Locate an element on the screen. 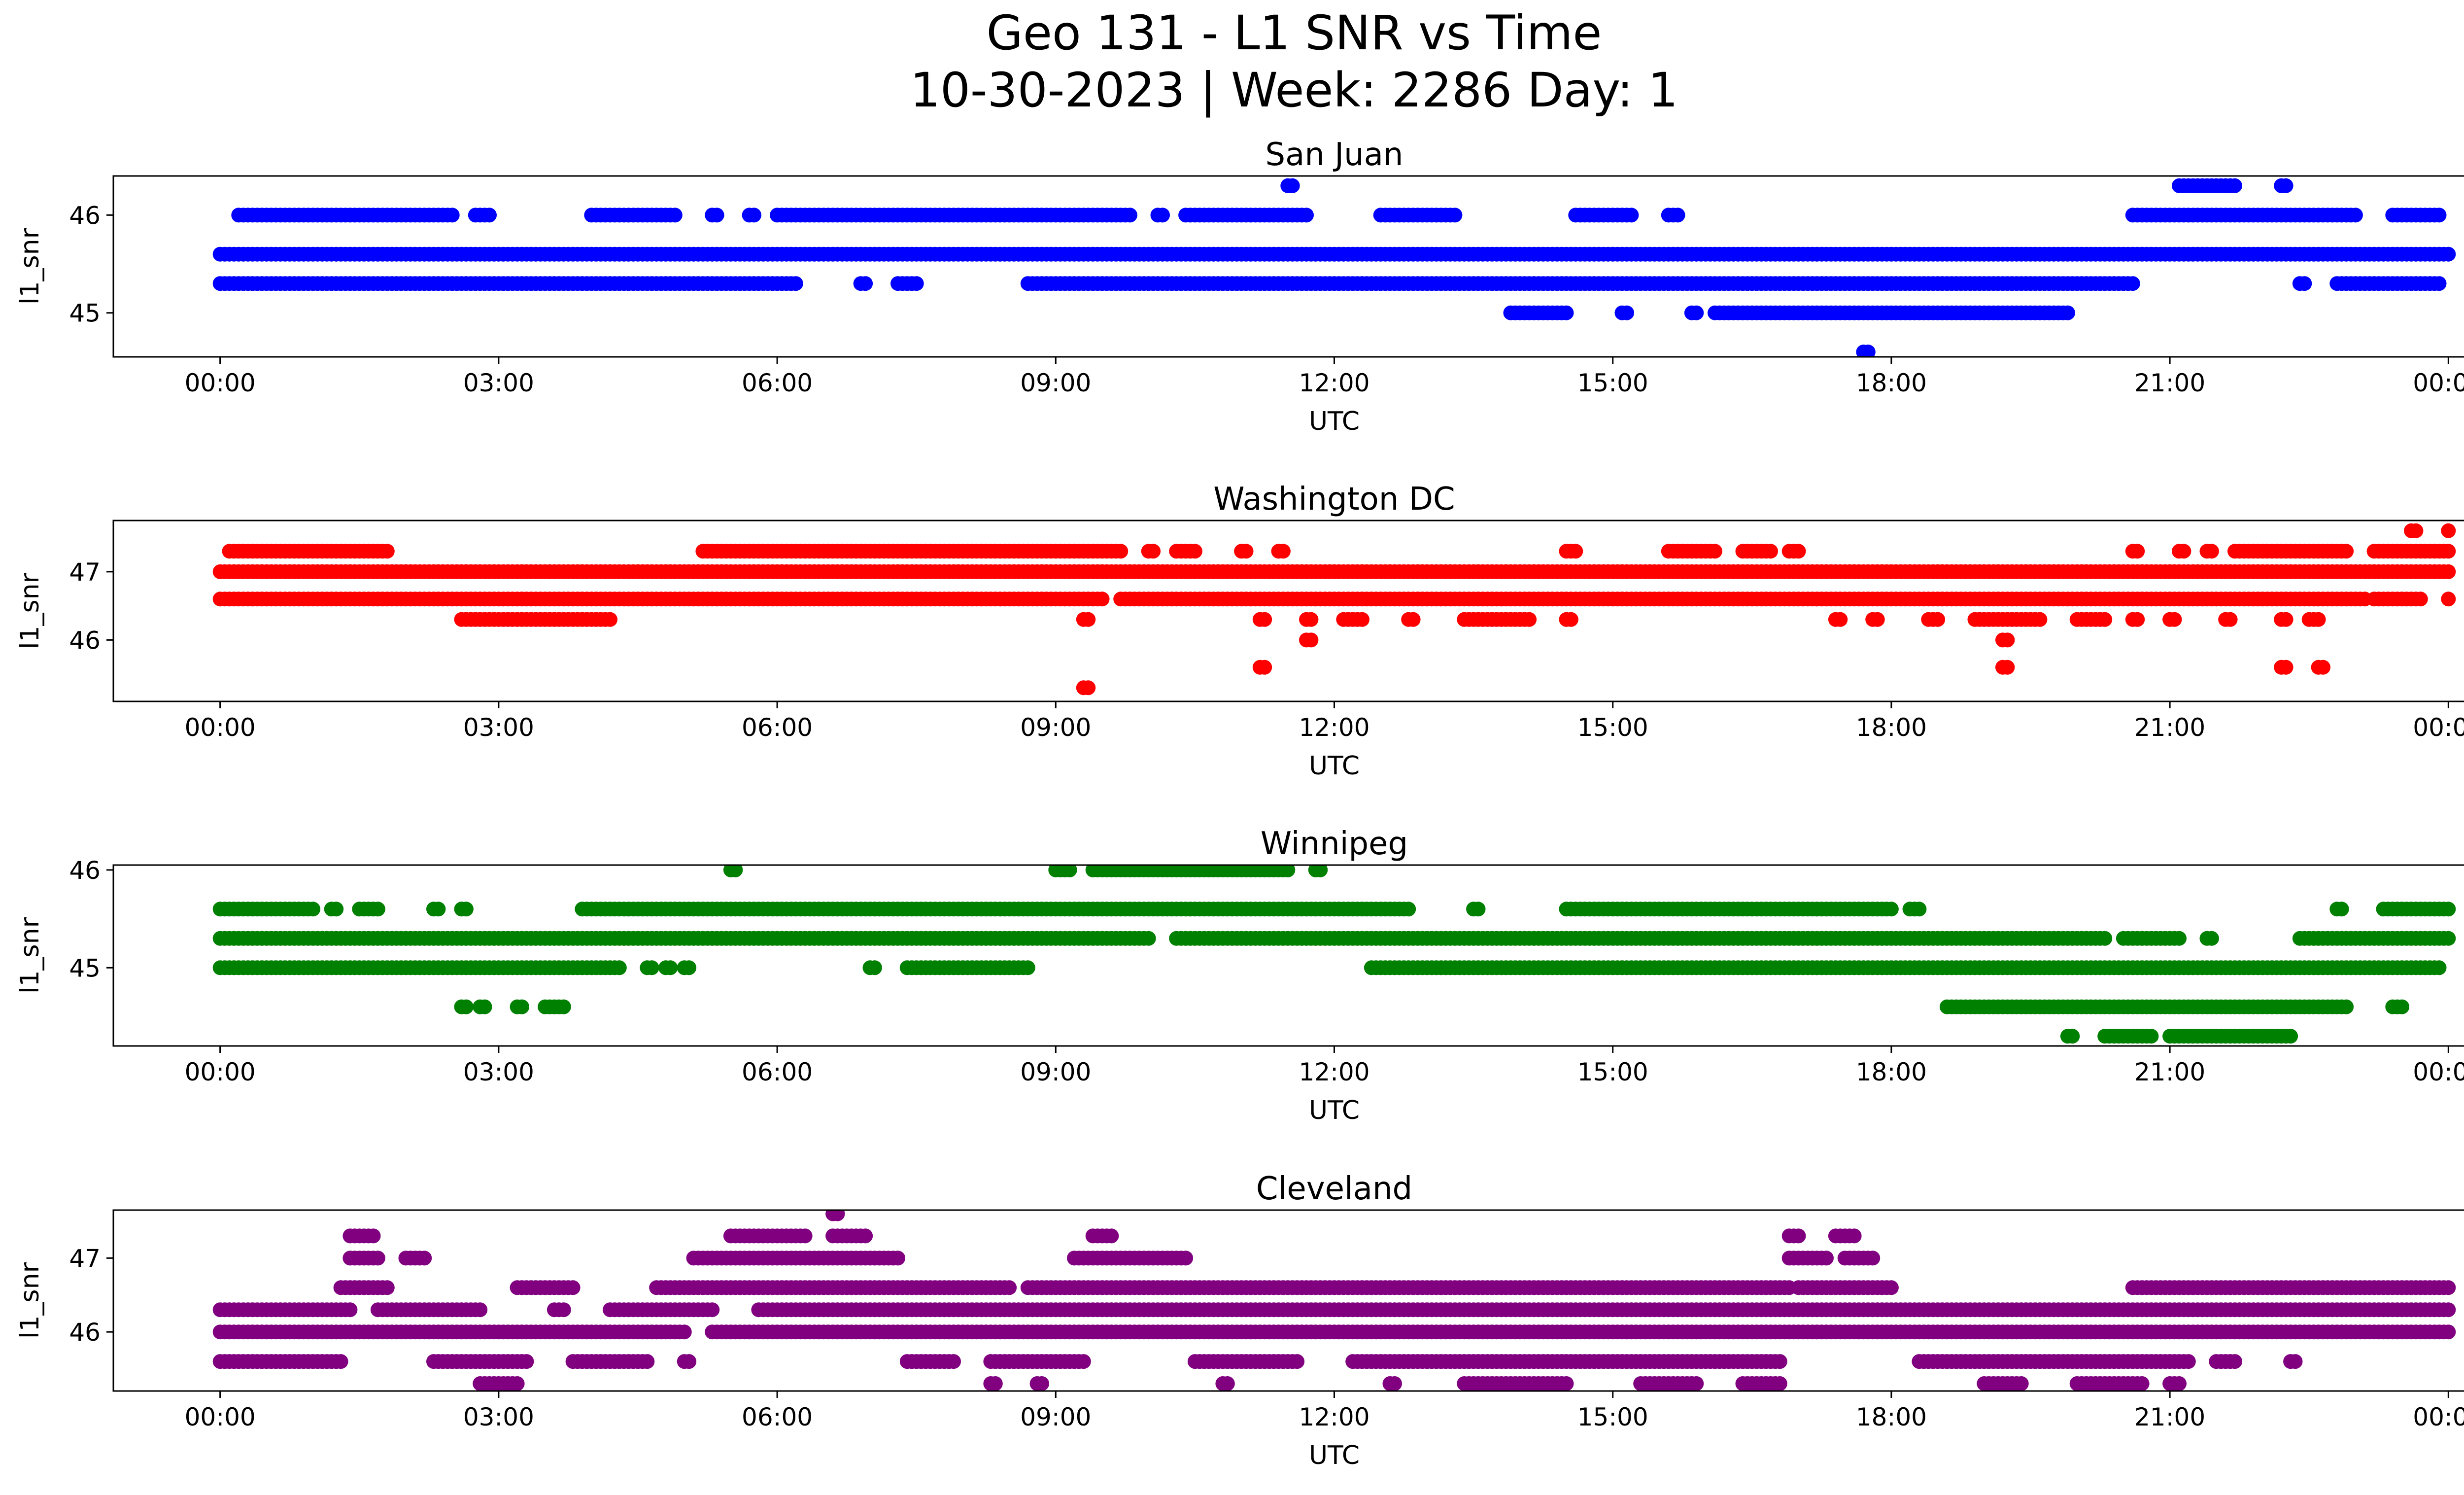 This screenshot has height=1495, width=2464. subplot-title: Cleveland is located at coordinates (1334, 1189).